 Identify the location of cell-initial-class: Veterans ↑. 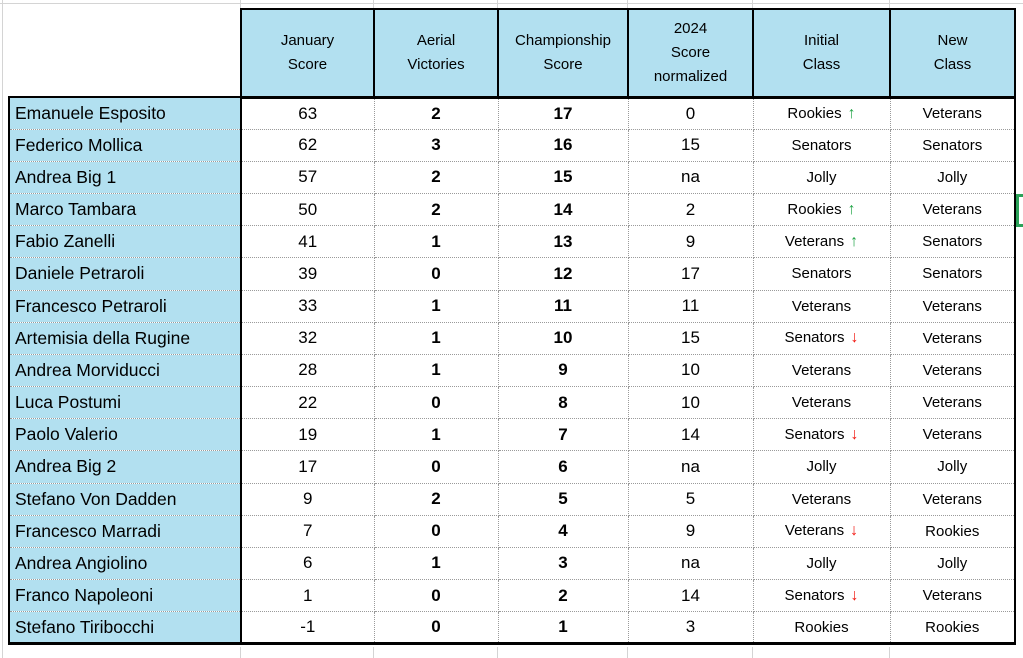
(821, 242).